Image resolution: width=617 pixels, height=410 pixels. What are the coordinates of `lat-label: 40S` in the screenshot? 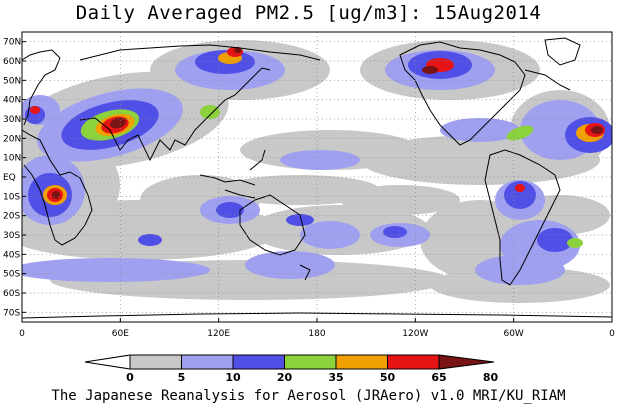 It's located at (11, 255).